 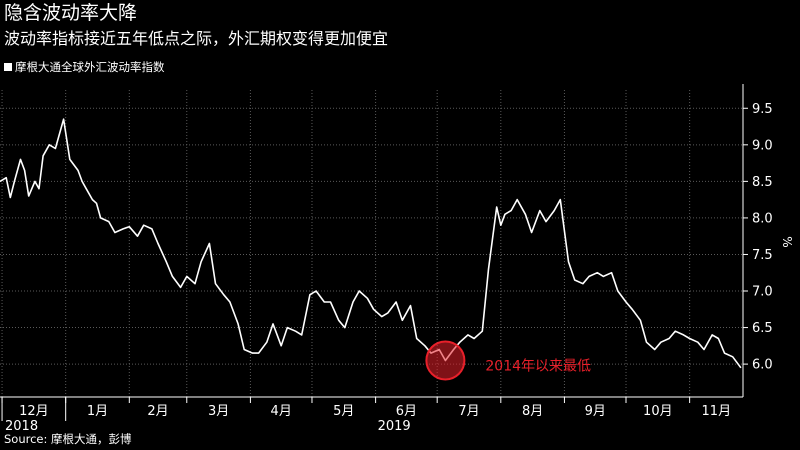 I want to click on year-label: 2019, so click(x=394, y=426).